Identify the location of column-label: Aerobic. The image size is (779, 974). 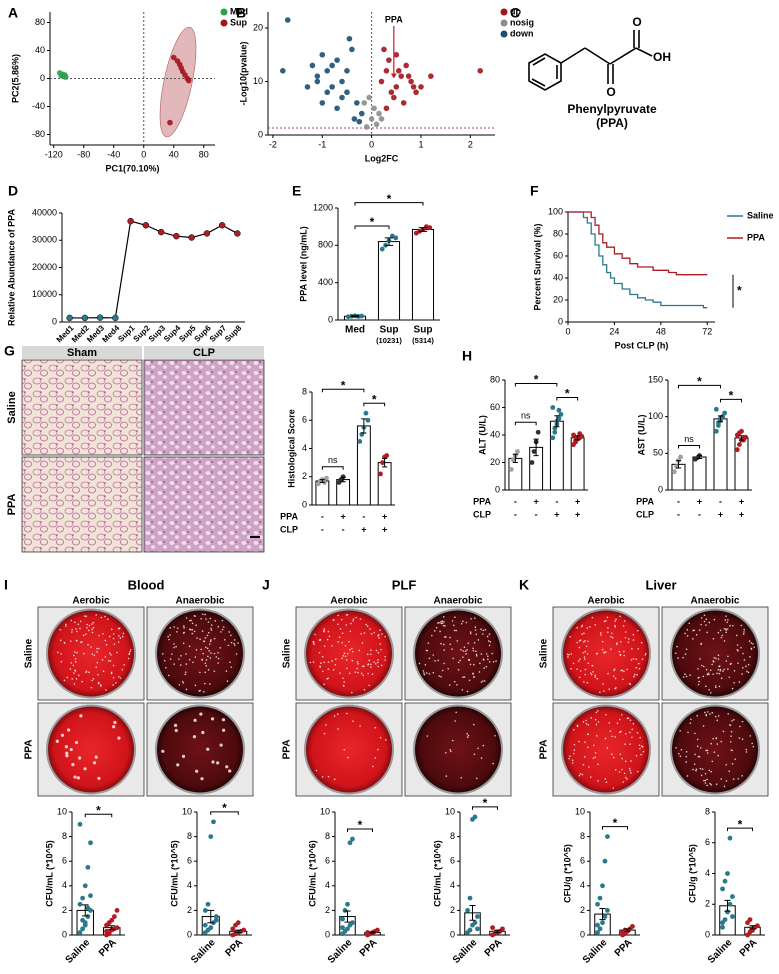
(91, 601).